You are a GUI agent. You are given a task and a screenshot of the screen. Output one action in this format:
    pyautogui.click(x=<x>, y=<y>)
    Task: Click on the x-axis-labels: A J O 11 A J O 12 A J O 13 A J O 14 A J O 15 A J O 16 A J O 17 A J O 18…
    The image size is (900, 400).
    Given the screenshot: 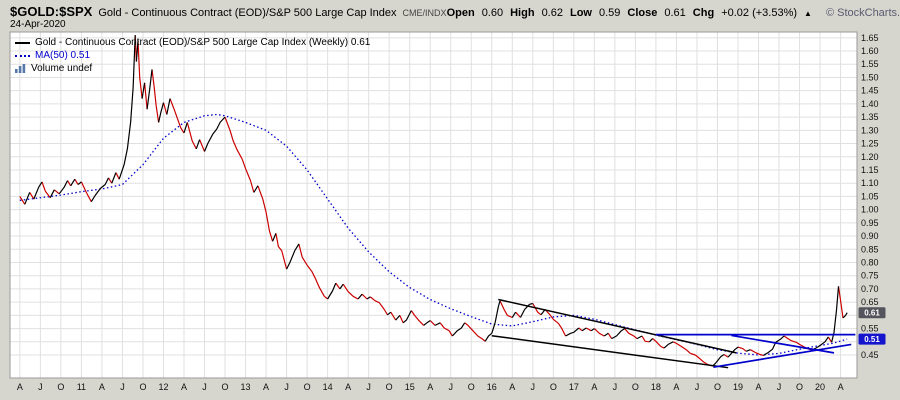 What is the action you would take?
    pyautogui.click(x=430, y=387)
    